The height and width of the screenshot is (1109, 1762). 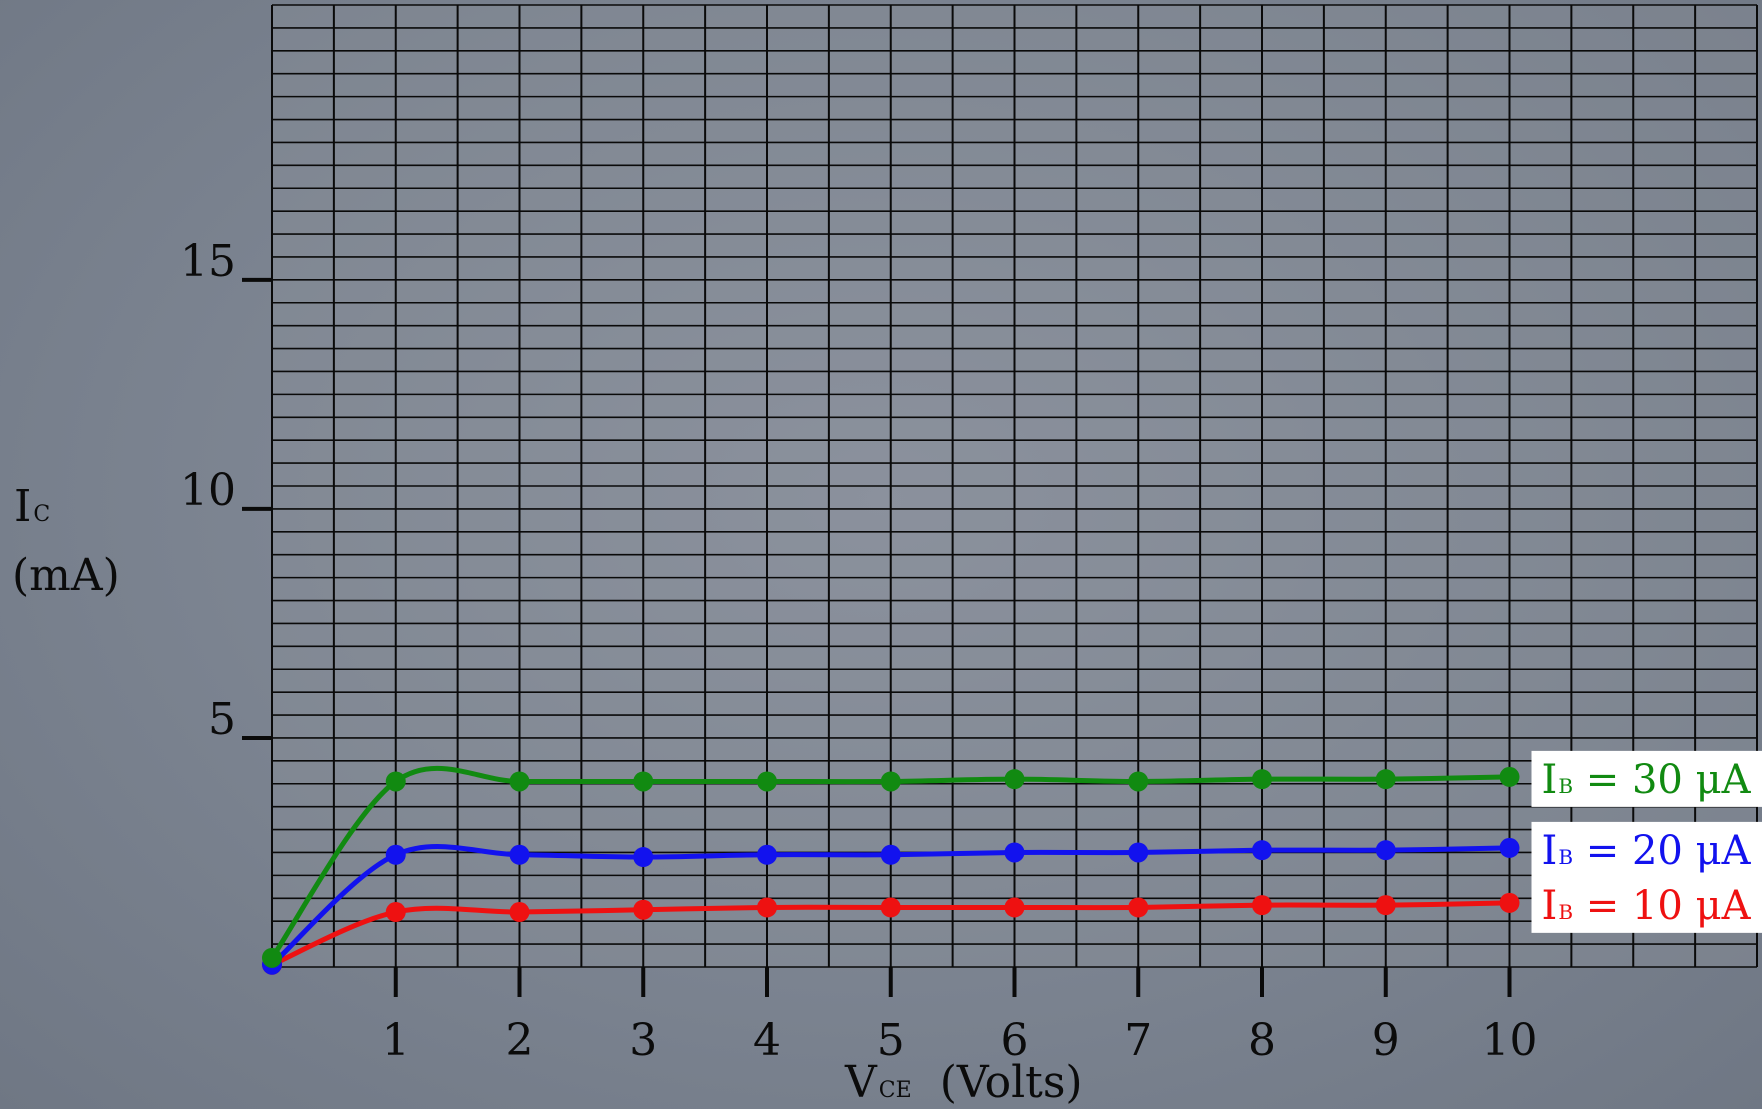 I want to click on x-axis-title-unit: (Volts), so click(x=1011, y=1082).